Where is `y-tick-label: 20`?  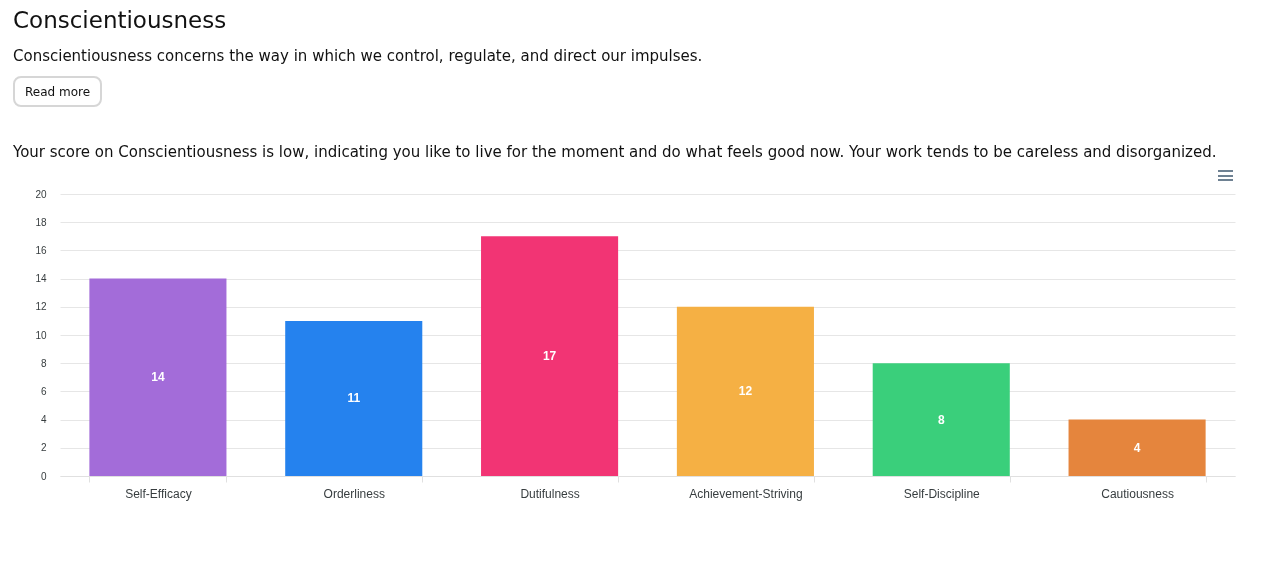 y-tick-label: 20 is located at coordinates (41, 194).